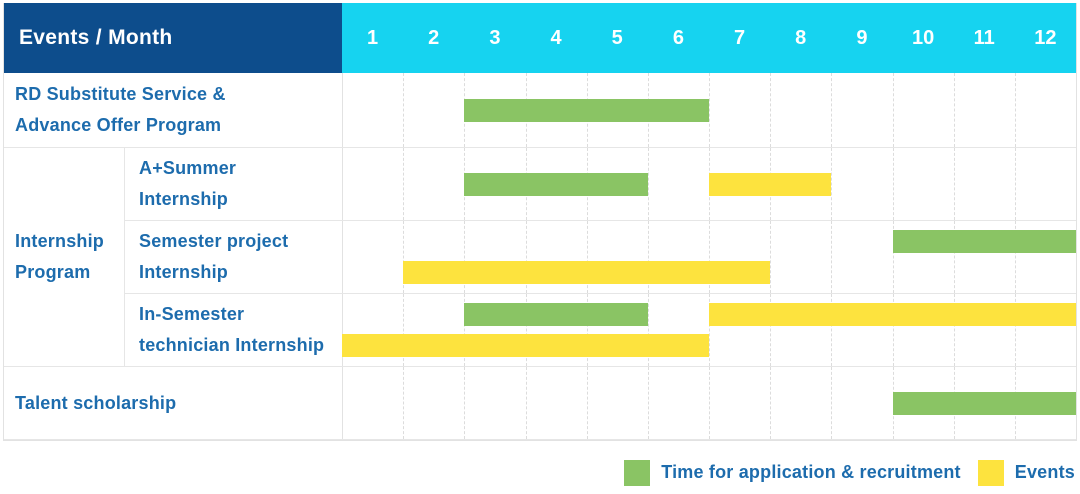 This screenshot has width=1080, height=494. What do you see at coordinates (233, 330) in the screenshot?
I see `row-label: In-Semester technician Internship` at bounding box center [233, 330].